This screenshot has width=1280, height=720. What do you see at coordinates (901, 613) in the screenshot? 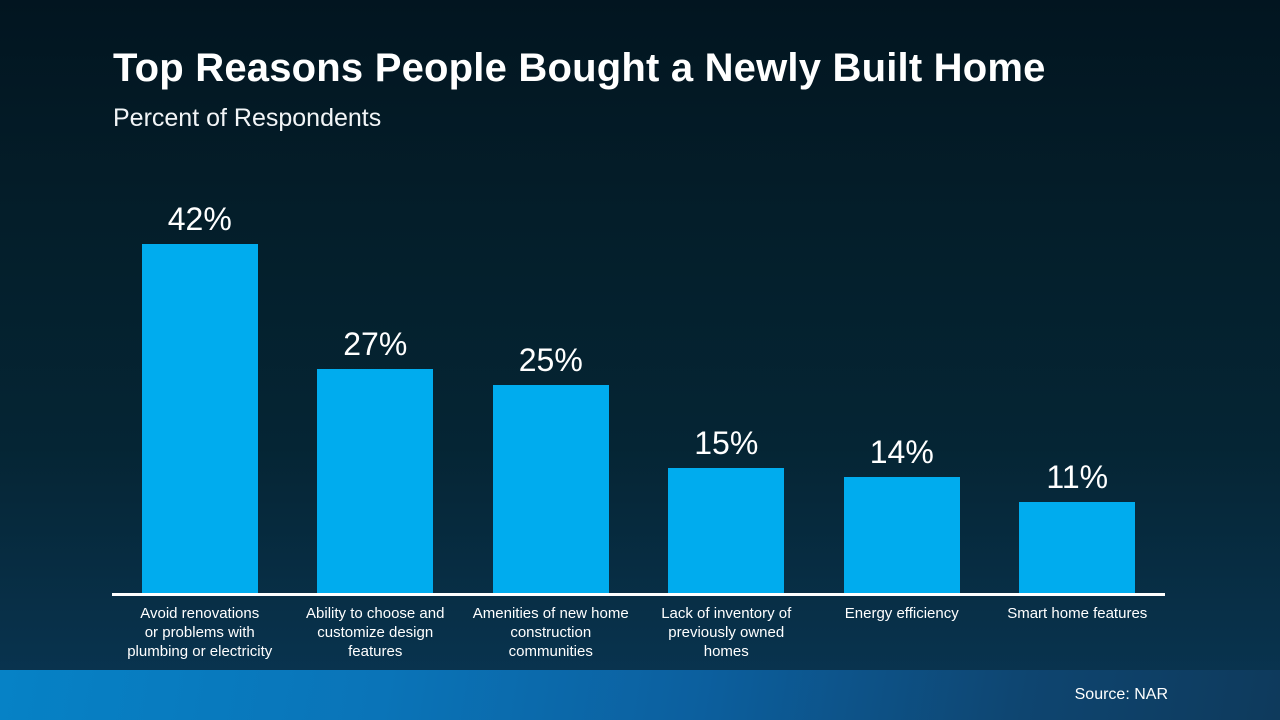
I see `category-label-line: Energy efficiency` at bounding box center [901, 613].